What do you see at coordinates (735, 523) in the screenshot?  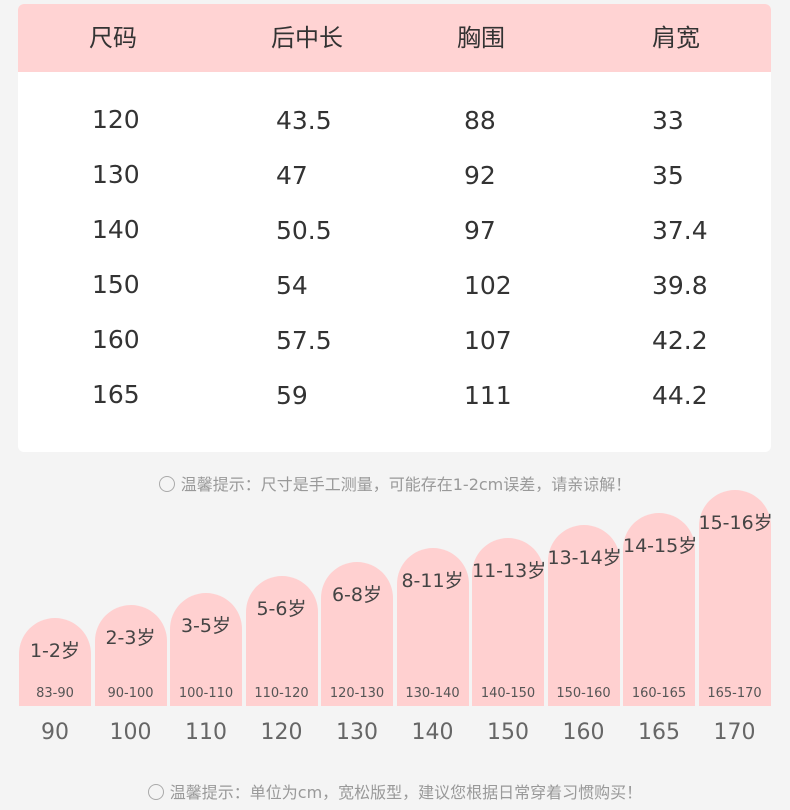 I see `age-label: 15-16岁` at bounding box center [735, 523].